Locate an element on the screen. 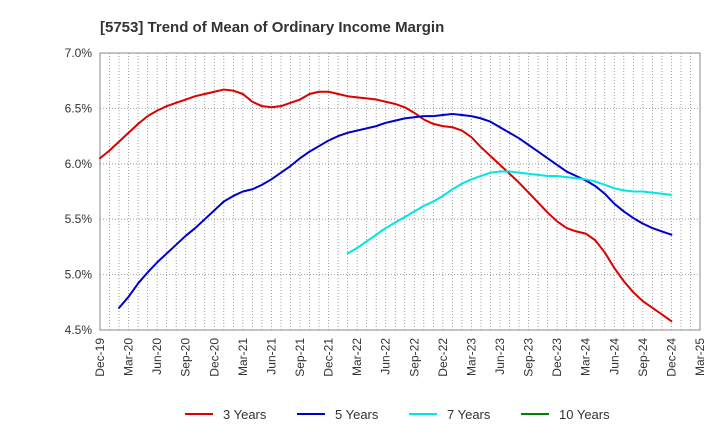 This screenshot has width=720, height=440. x-tick-label: Mar-21 is located at coordinates (243, 357).